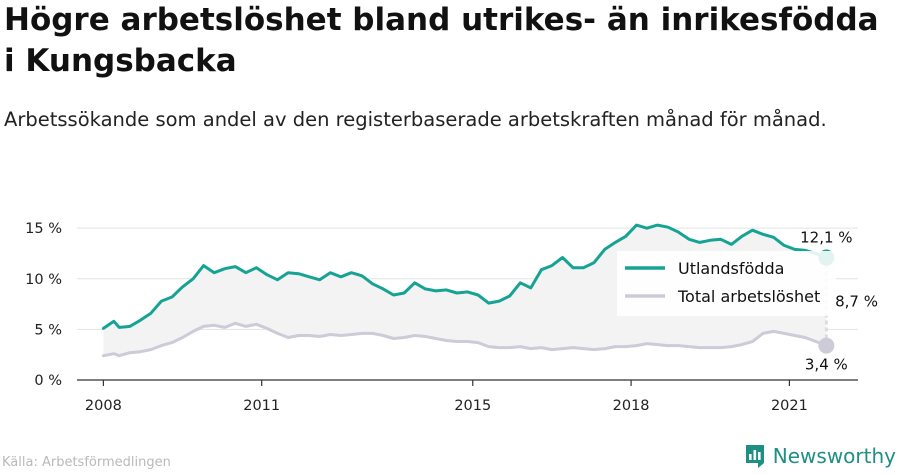 The image size is (900, 474). I want to click on y-tick-label: 5 %, so click(48, 330).